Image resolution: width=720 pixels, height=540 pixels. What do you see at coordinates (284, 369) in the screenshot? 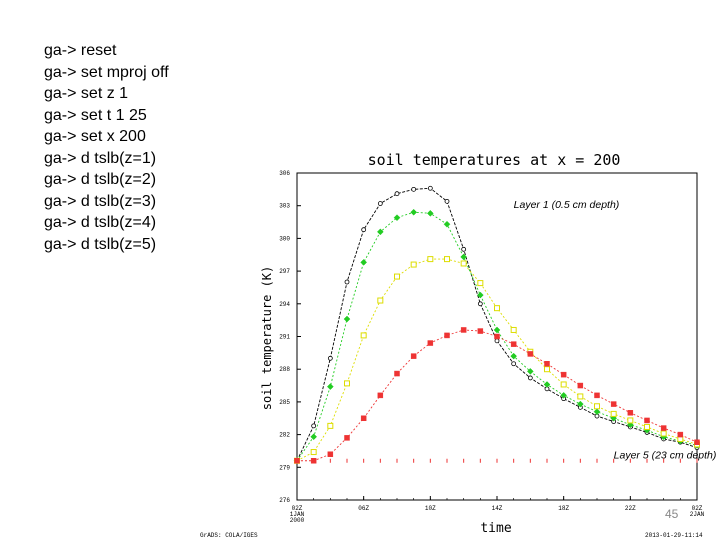
I see `y-tick-label: 288` at bounding box center [284, 369].